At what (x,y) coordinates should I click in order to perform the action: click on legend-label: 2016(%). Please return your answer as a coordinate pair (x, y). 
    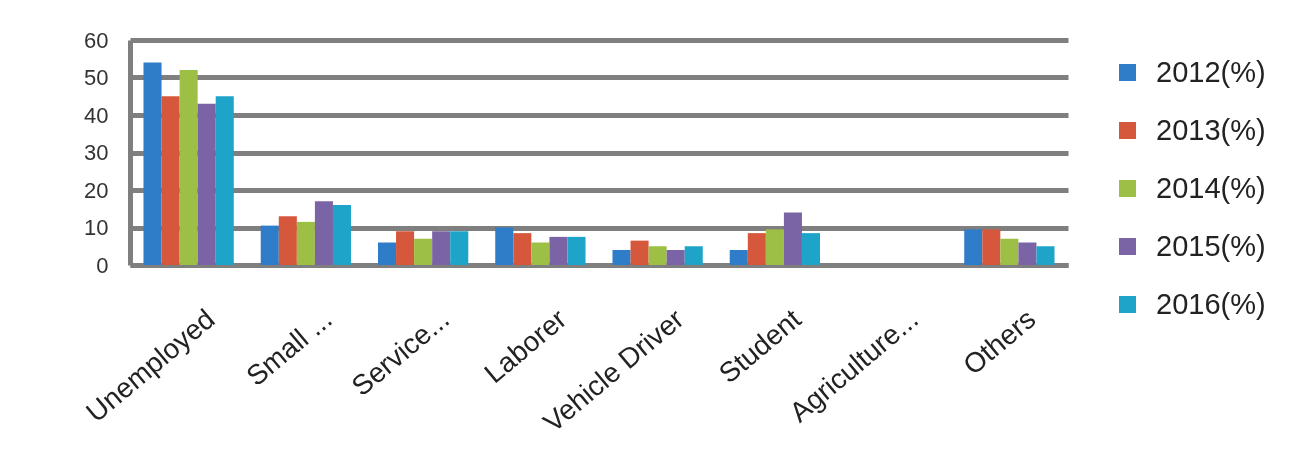
    Looking at the image, I should click on (1211, 303).